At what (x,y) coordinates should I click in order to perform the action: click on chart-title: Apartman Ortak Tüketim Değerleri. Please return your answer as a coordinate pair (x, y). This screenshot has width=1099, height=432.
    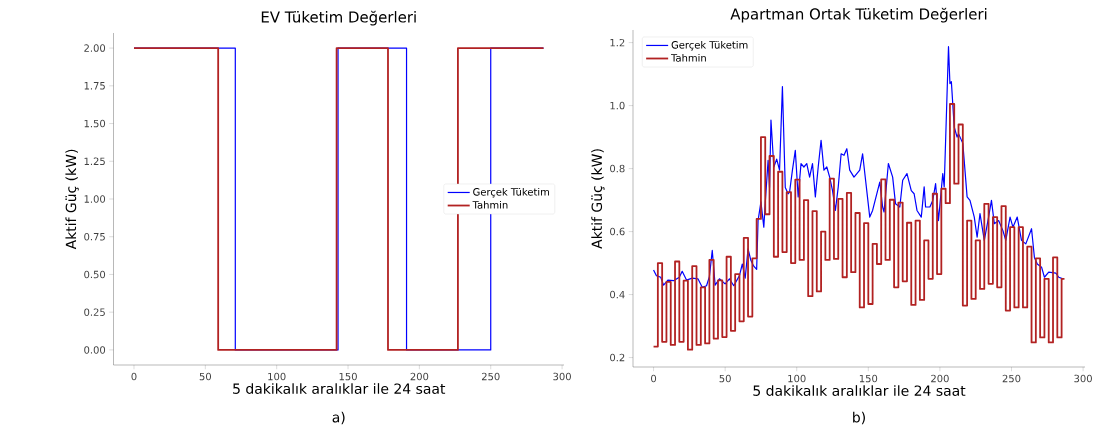
    Looking at the image, I should click on (858, 15).